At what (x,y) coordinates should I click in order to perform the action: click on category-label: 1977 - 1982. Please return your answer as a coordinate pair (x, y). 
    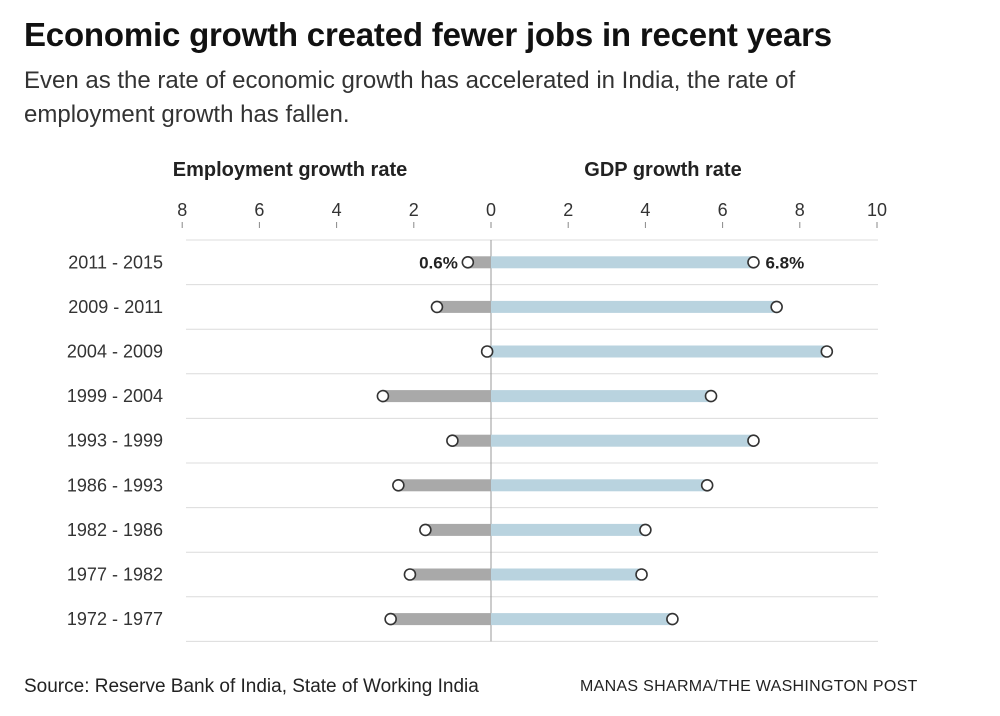
    Looking at the image, I should click on (115, 575).